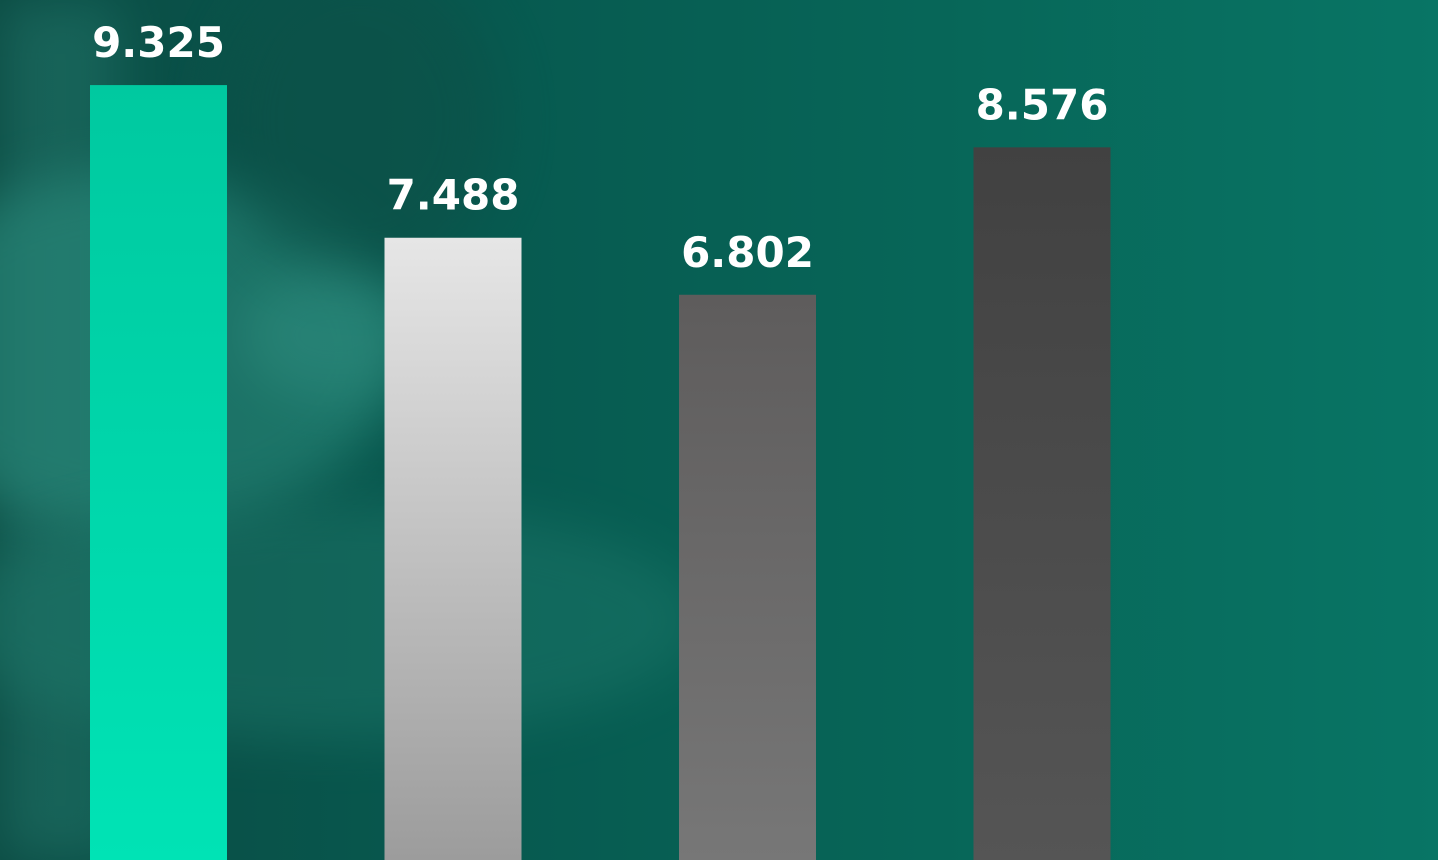 The height and width of the screenshot is (860, 1438). I want to click on bar-value-label-1: 9.325, so click(158, 42).